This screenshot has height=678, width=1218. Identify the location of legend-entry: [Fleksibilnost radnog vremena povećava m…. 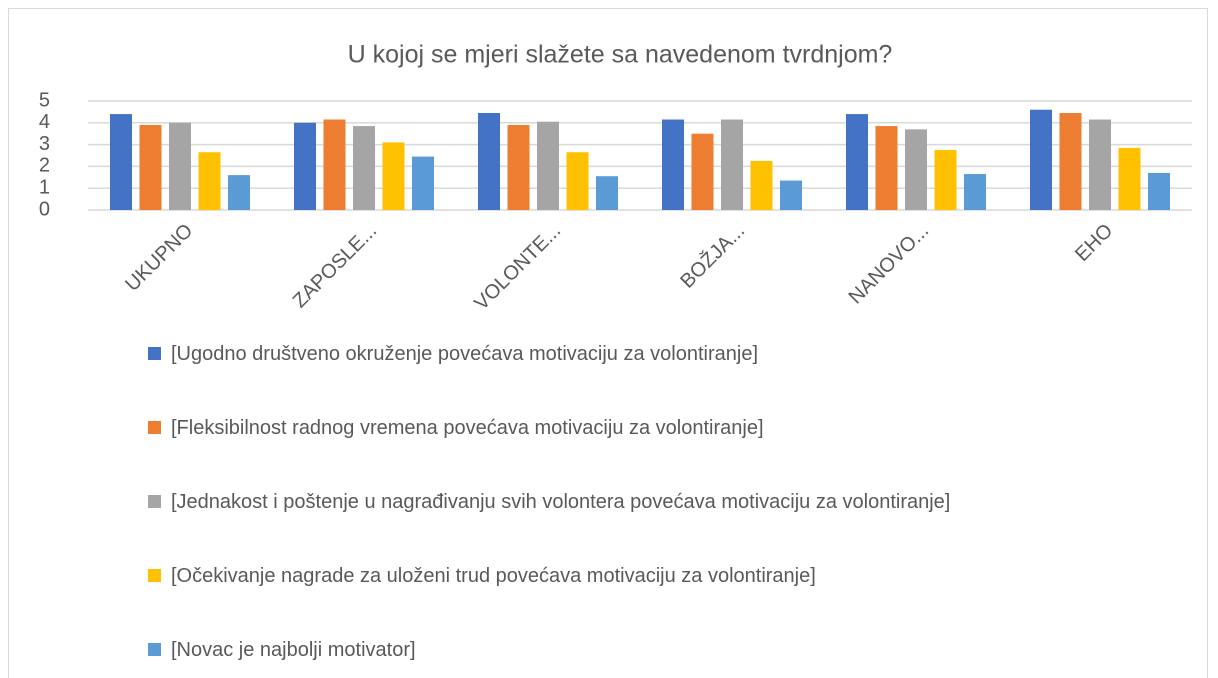
(638, 428).